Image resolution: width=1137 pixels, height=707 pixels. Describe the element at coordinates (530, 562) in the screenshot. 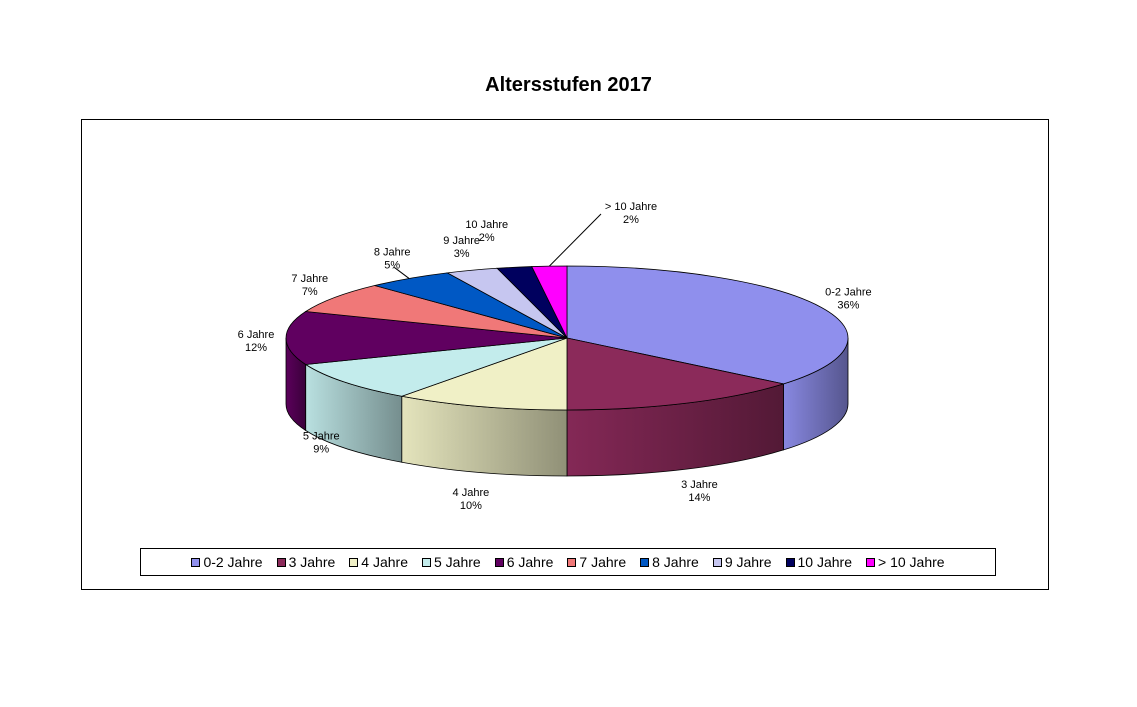

I see `legend-label: 6 Jahre` at that location.